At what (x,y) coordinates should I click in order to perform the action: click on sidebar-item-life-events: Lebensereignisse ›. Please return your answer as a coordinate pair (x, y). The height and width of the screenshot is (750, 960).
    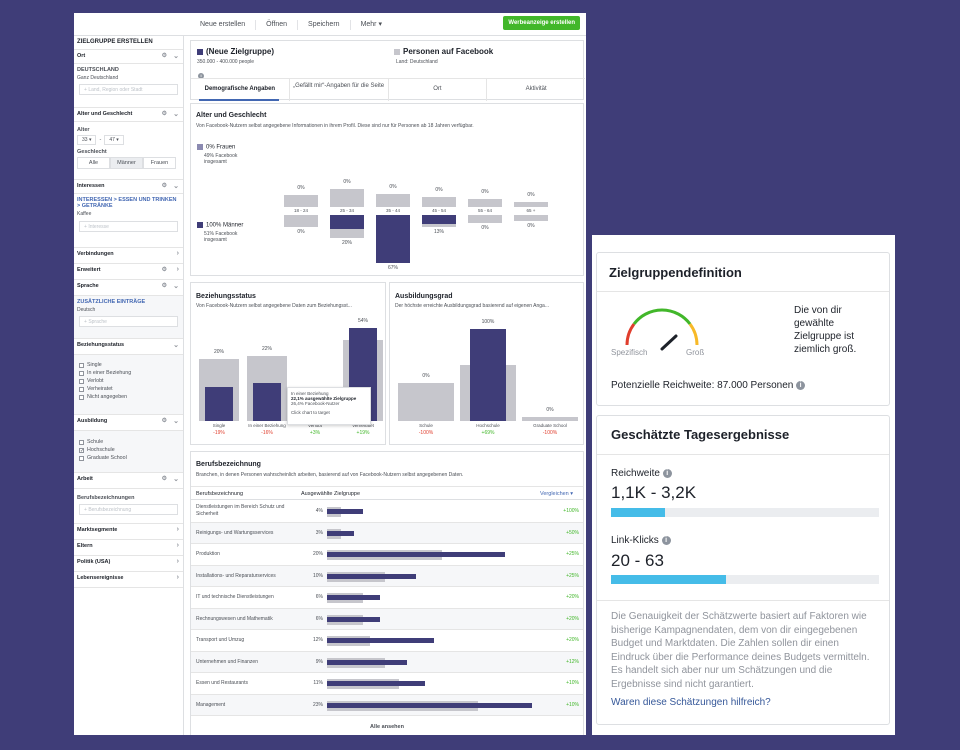
    Looking at the image, I should click on (128, 580).